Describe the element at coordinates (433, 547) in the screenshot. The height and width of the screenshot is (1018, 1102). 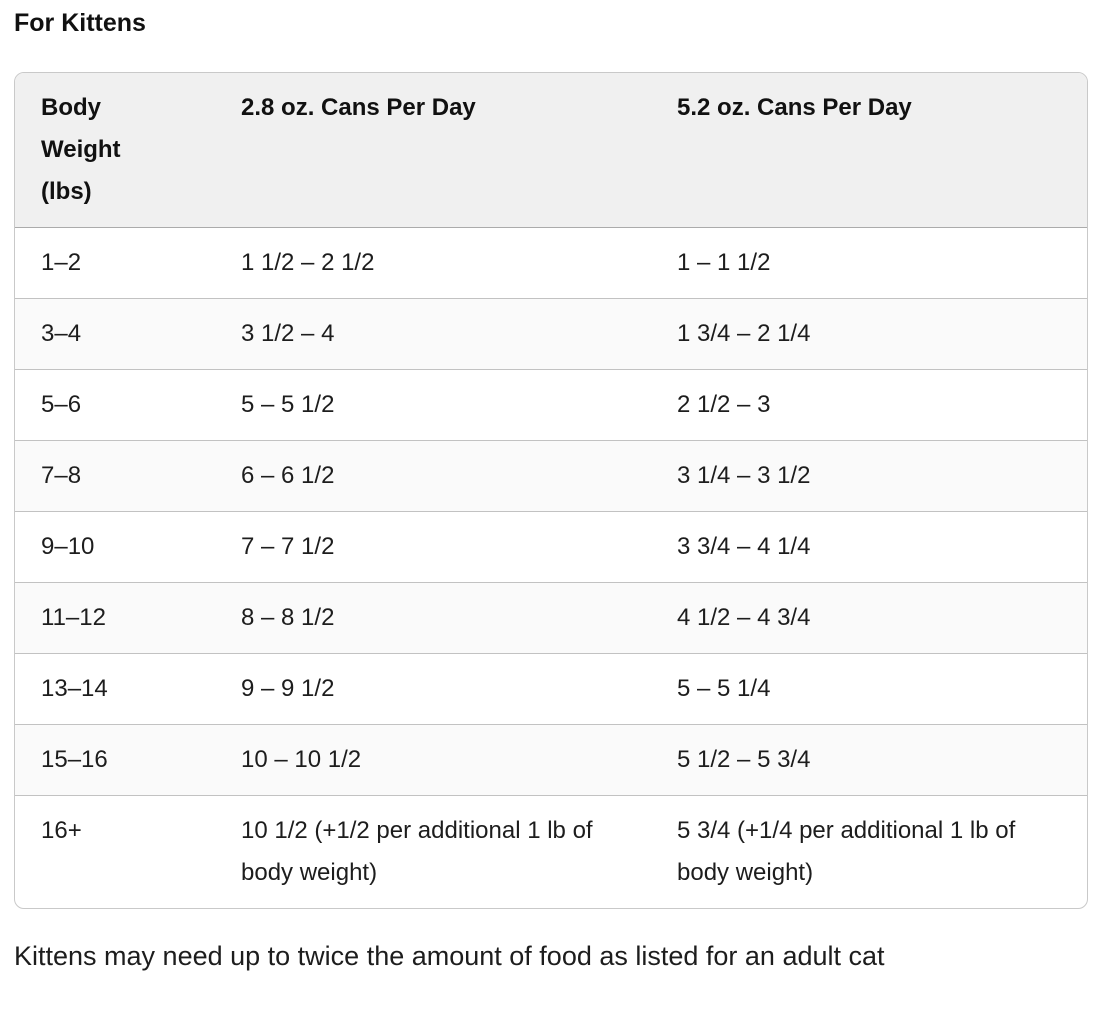
I see `small-cans-cell: 7 – 7 1/2` at that location.